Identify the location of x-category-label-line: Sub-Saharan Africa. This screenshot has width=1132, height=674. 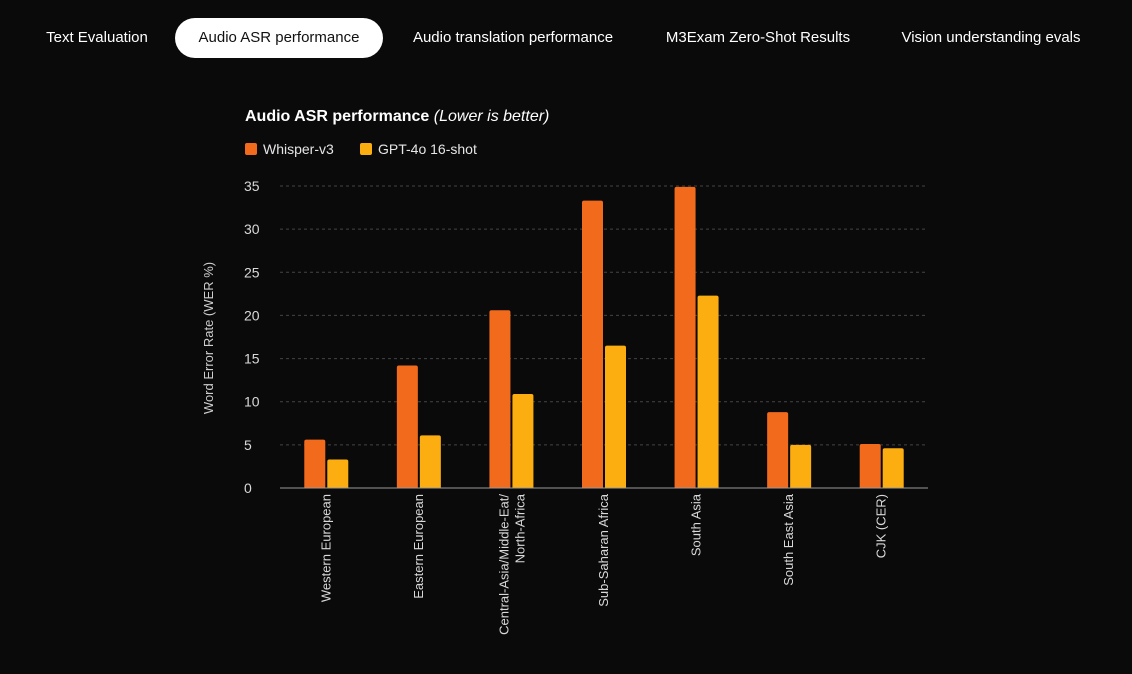
(603, 550).